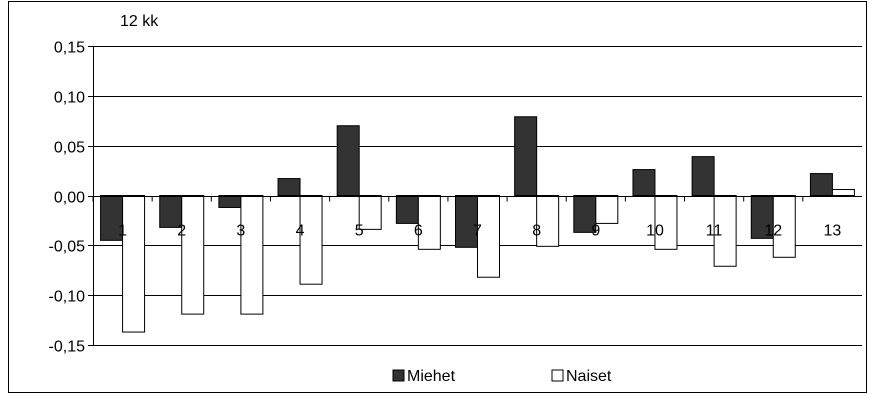  Describe the element at coordinates (359, 231) in the screenshot. I see `x-tick-label: 5` at that location.